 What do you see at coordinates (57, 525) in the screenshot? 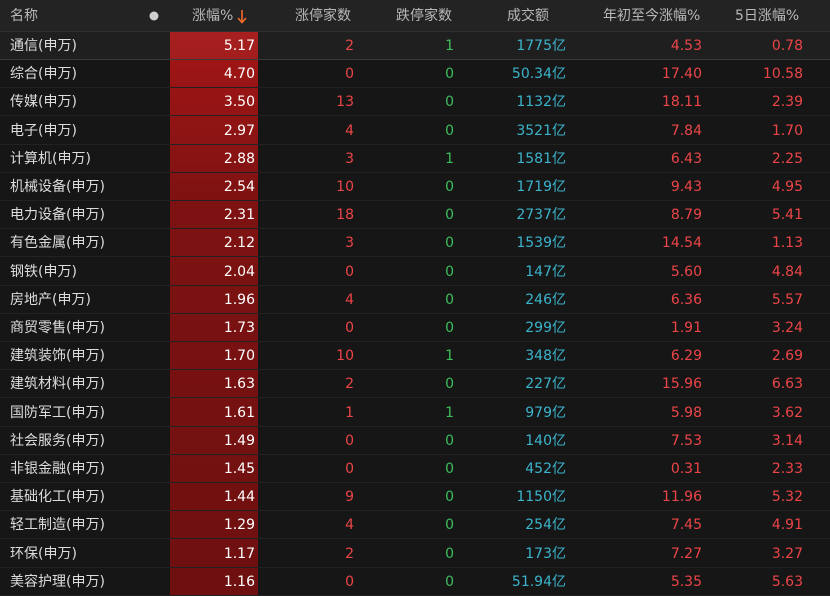
I see `name-cell: 轻工制造(申万)` at bounding box center [57, 525].